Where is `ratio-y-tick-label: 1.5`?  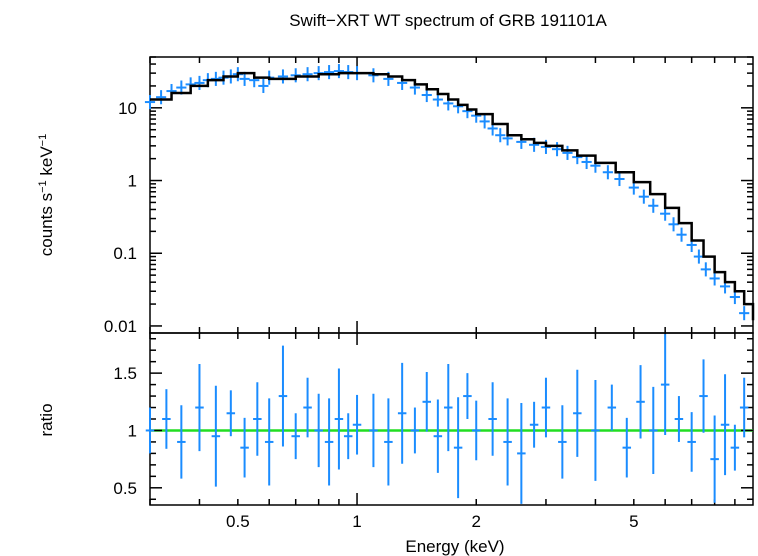
ratio-y-tick-label: 1.5 is located at coordinates (125, 373).